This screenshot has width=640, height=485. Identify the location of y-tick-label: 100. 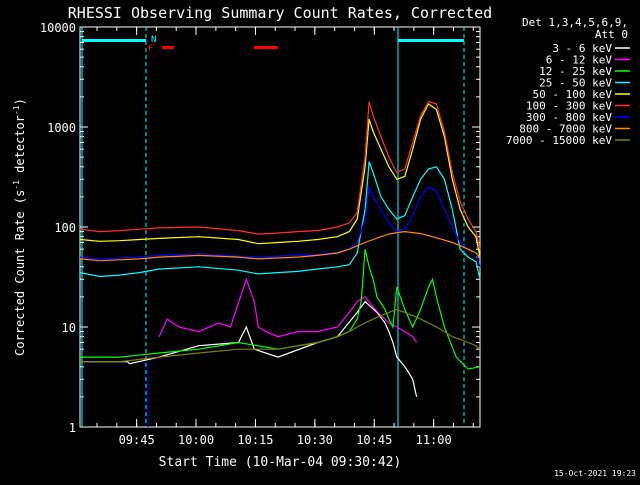
(65, 228).